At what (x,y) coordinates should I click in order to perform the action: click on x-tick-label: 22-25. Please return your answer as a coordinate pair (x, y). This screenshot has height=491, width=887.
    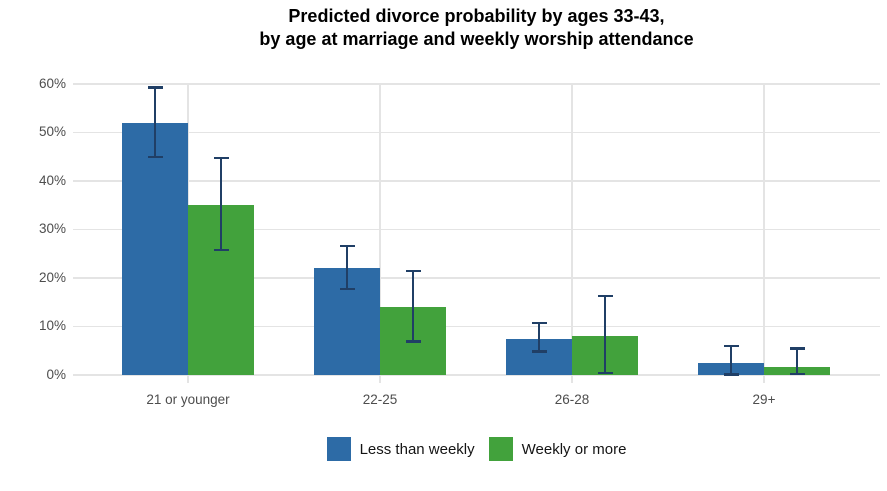
    Looking at the image, I should click on (380, 399).